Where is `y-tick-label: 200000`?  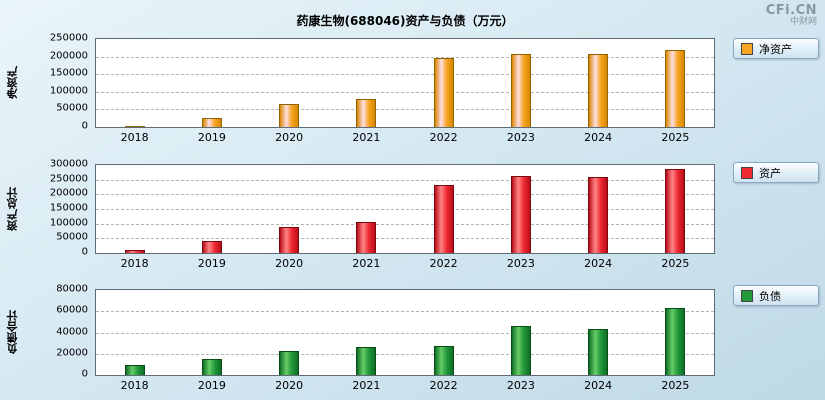 y-tick-label: 200000 is located at coordinates (68, 193).